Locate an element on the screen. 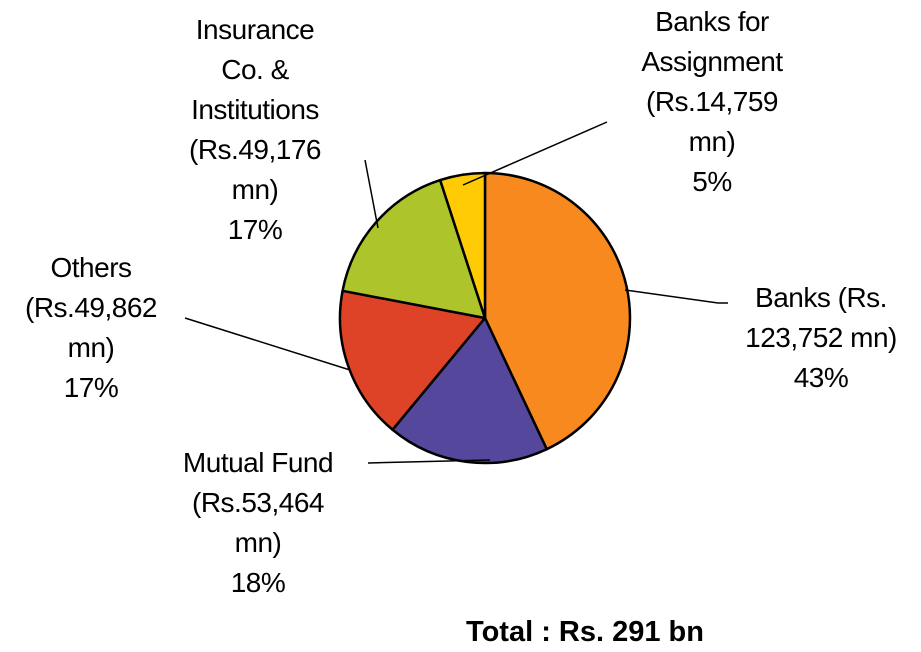  total-annotation: Total : Rs. 291 bn is located at coordinates (585, 632).